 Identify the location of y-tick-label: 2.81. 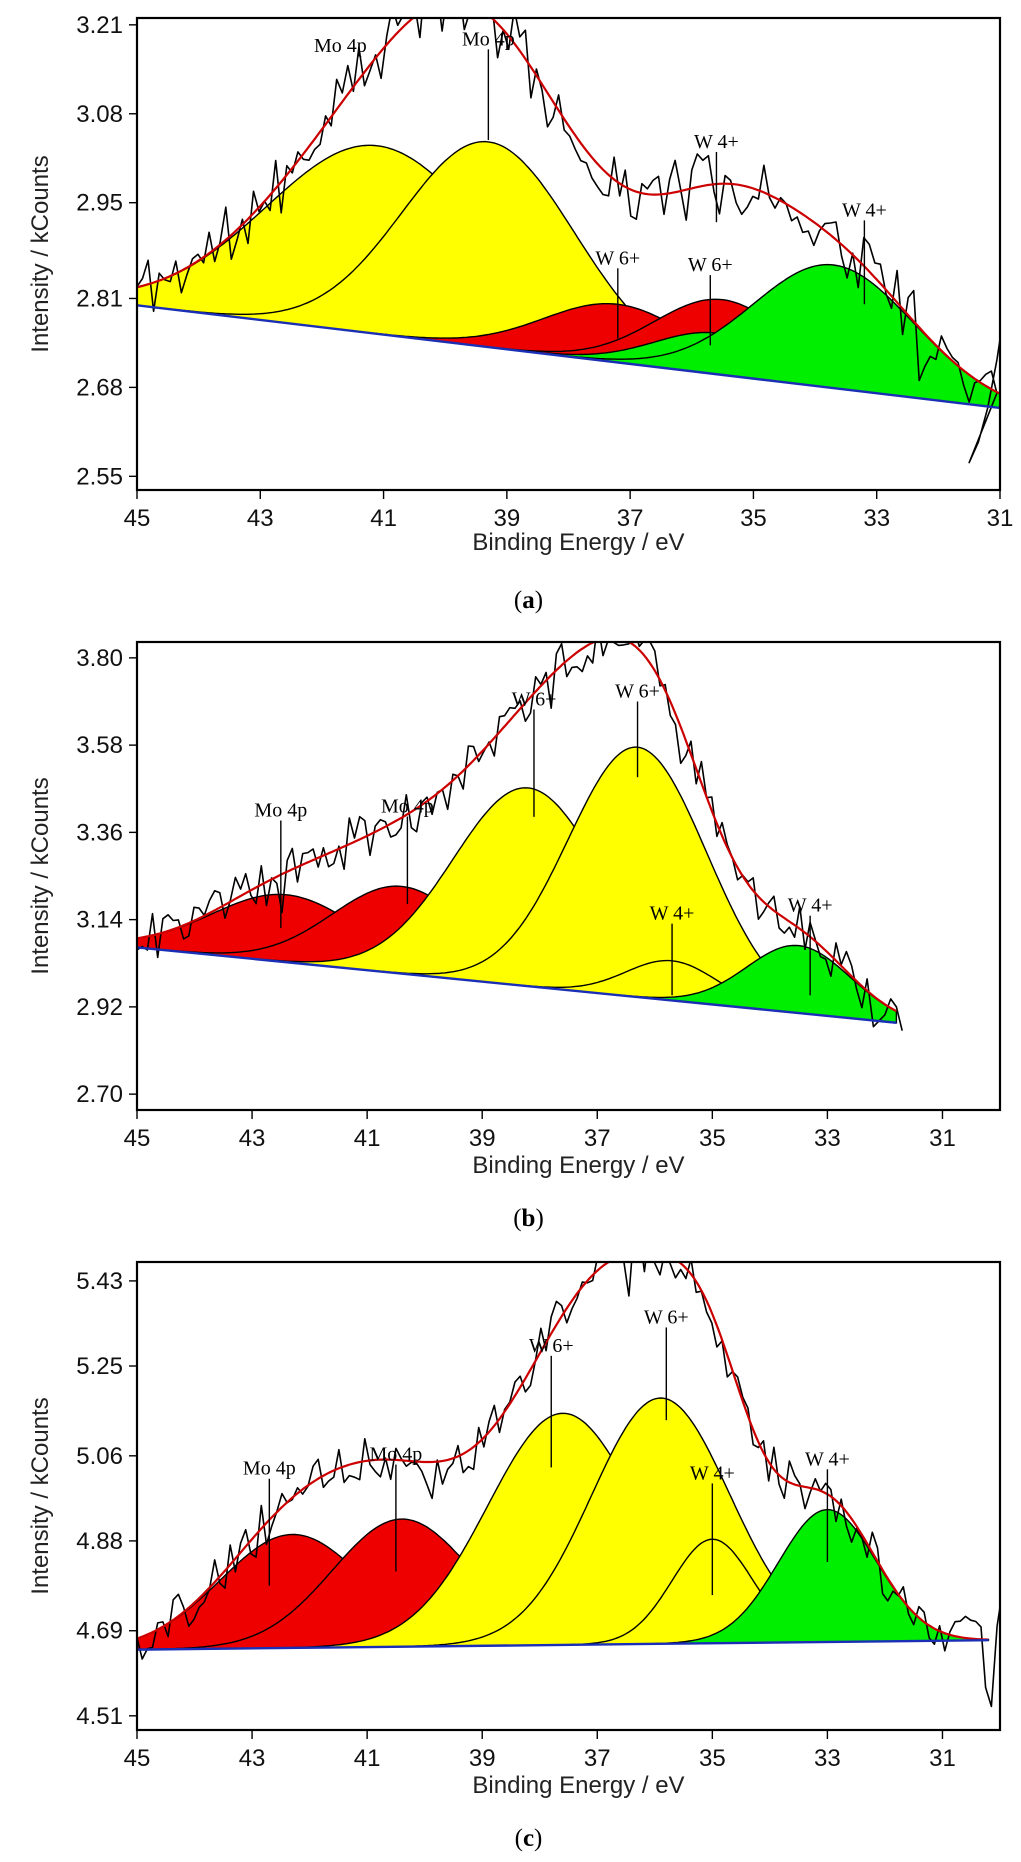
(99, 298).